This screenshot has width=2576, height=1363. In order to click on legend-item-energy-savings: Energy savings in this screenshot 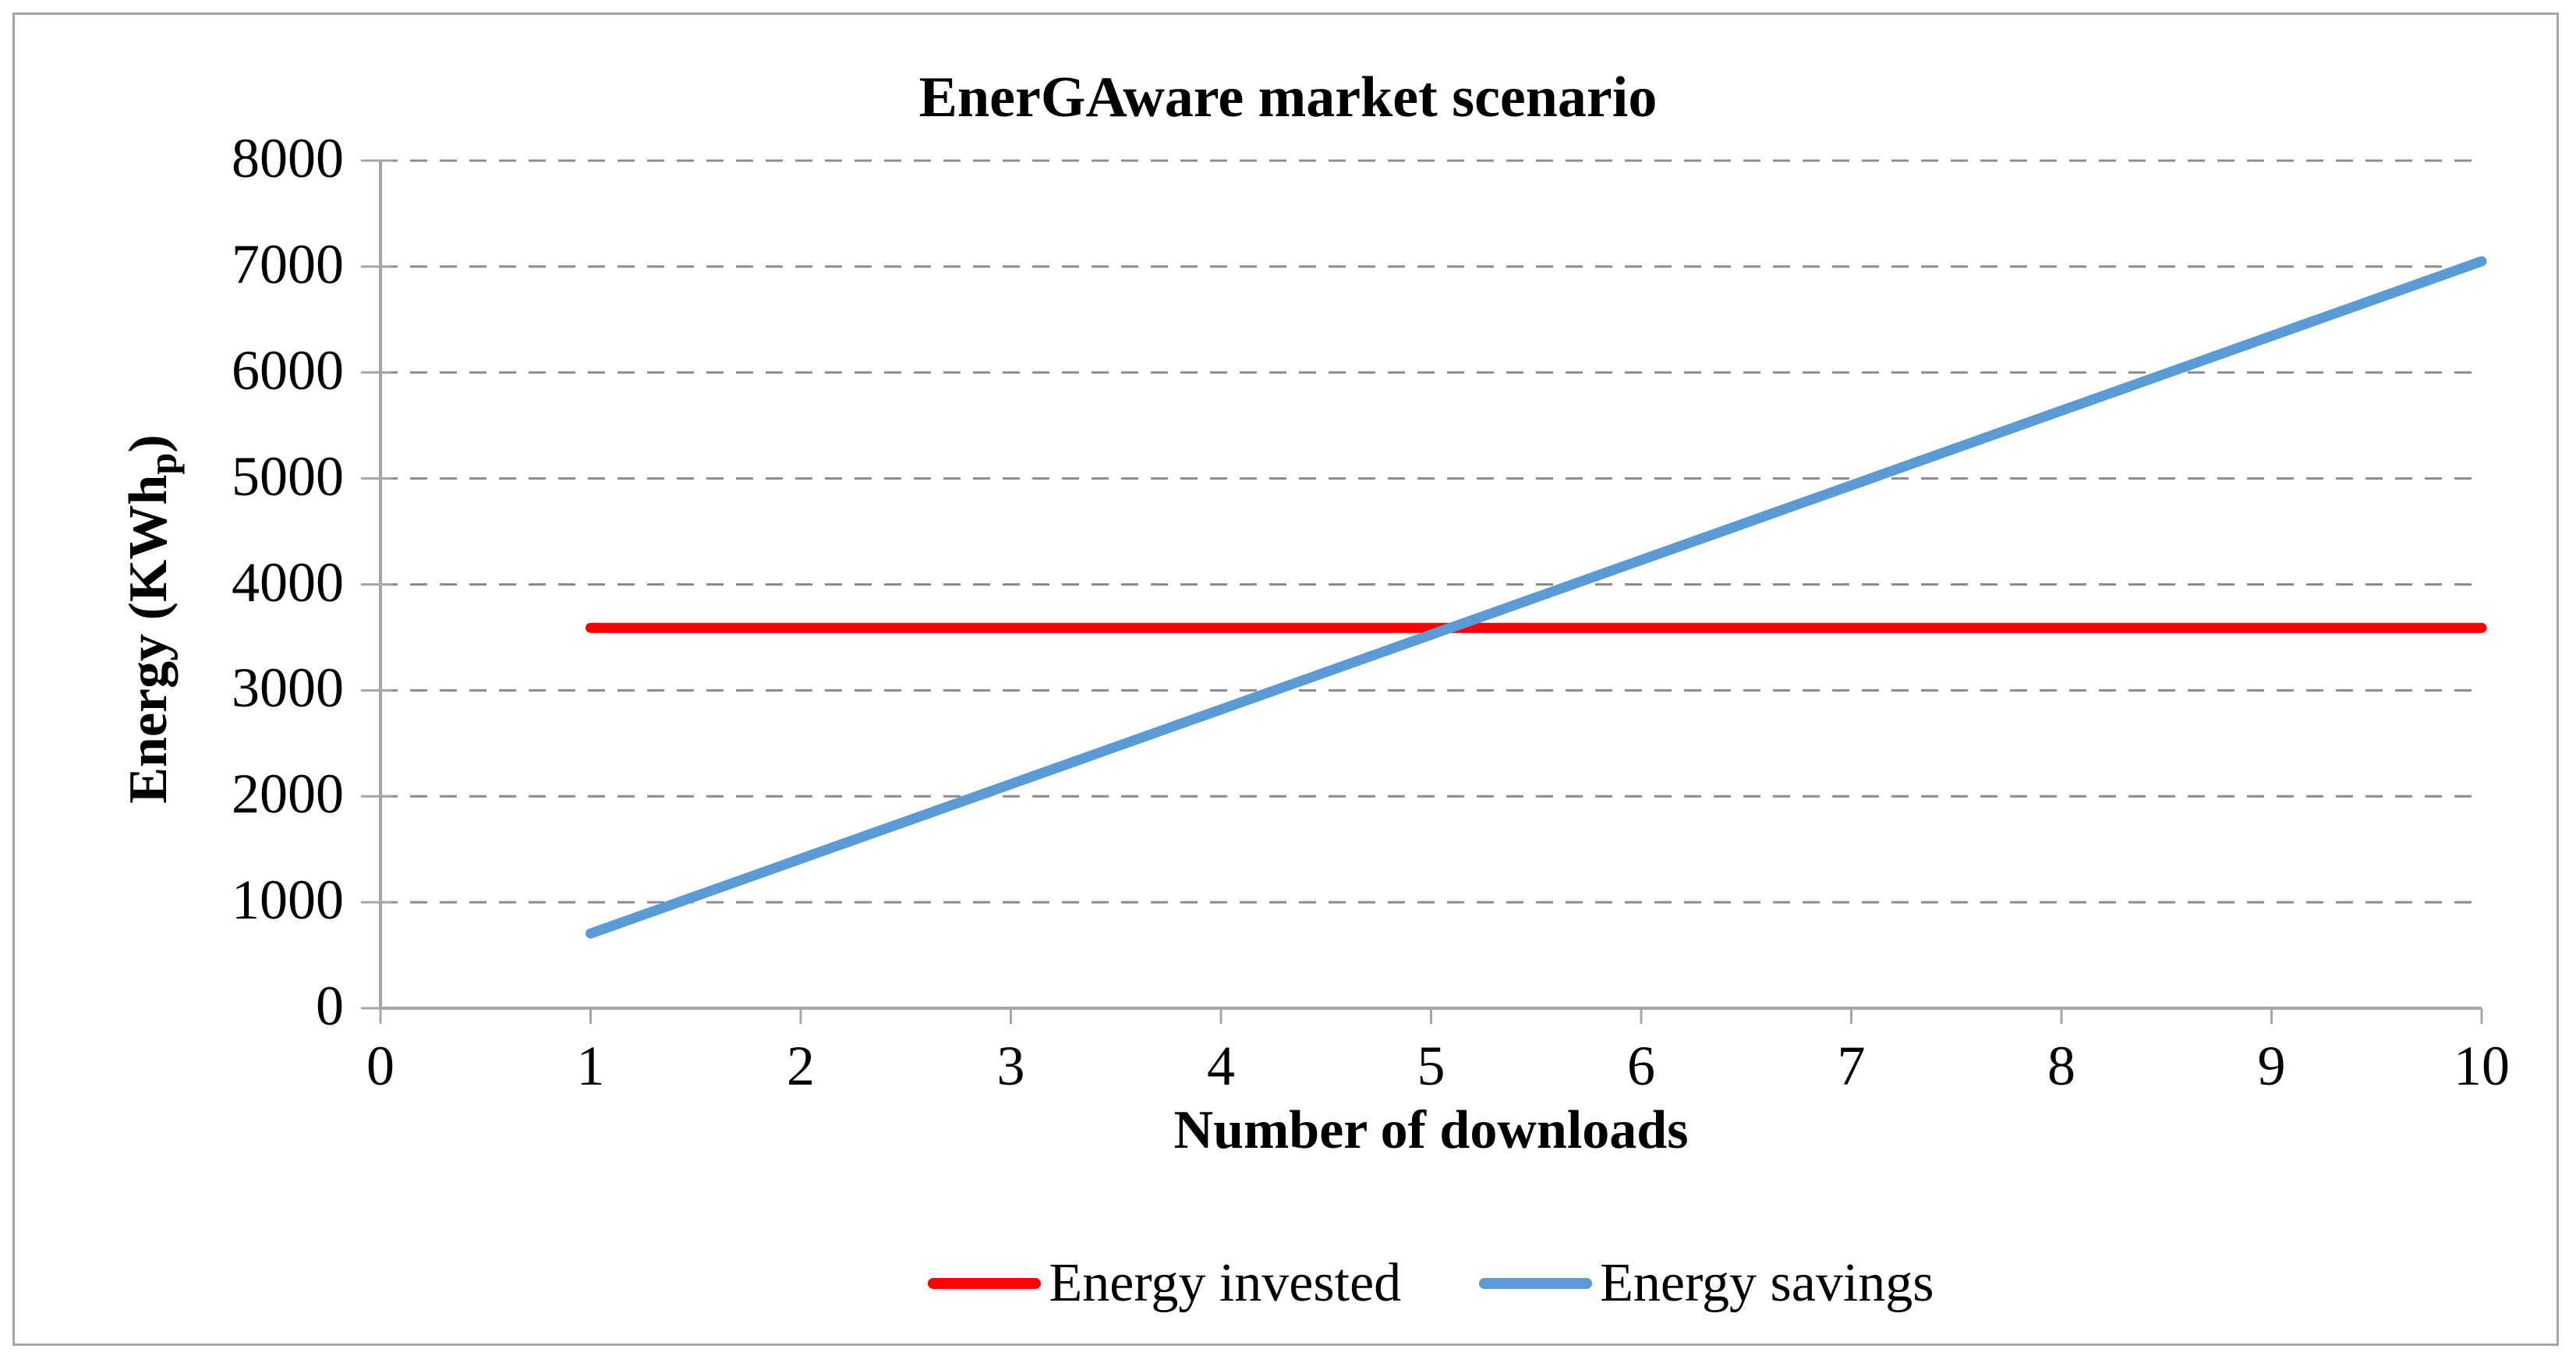, I will do `click(1706, 1283)`.